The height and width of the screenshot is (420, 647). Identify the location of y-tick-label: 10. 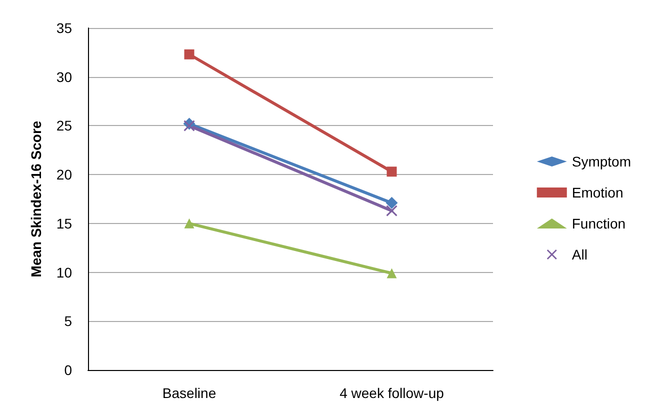
(64, 272).